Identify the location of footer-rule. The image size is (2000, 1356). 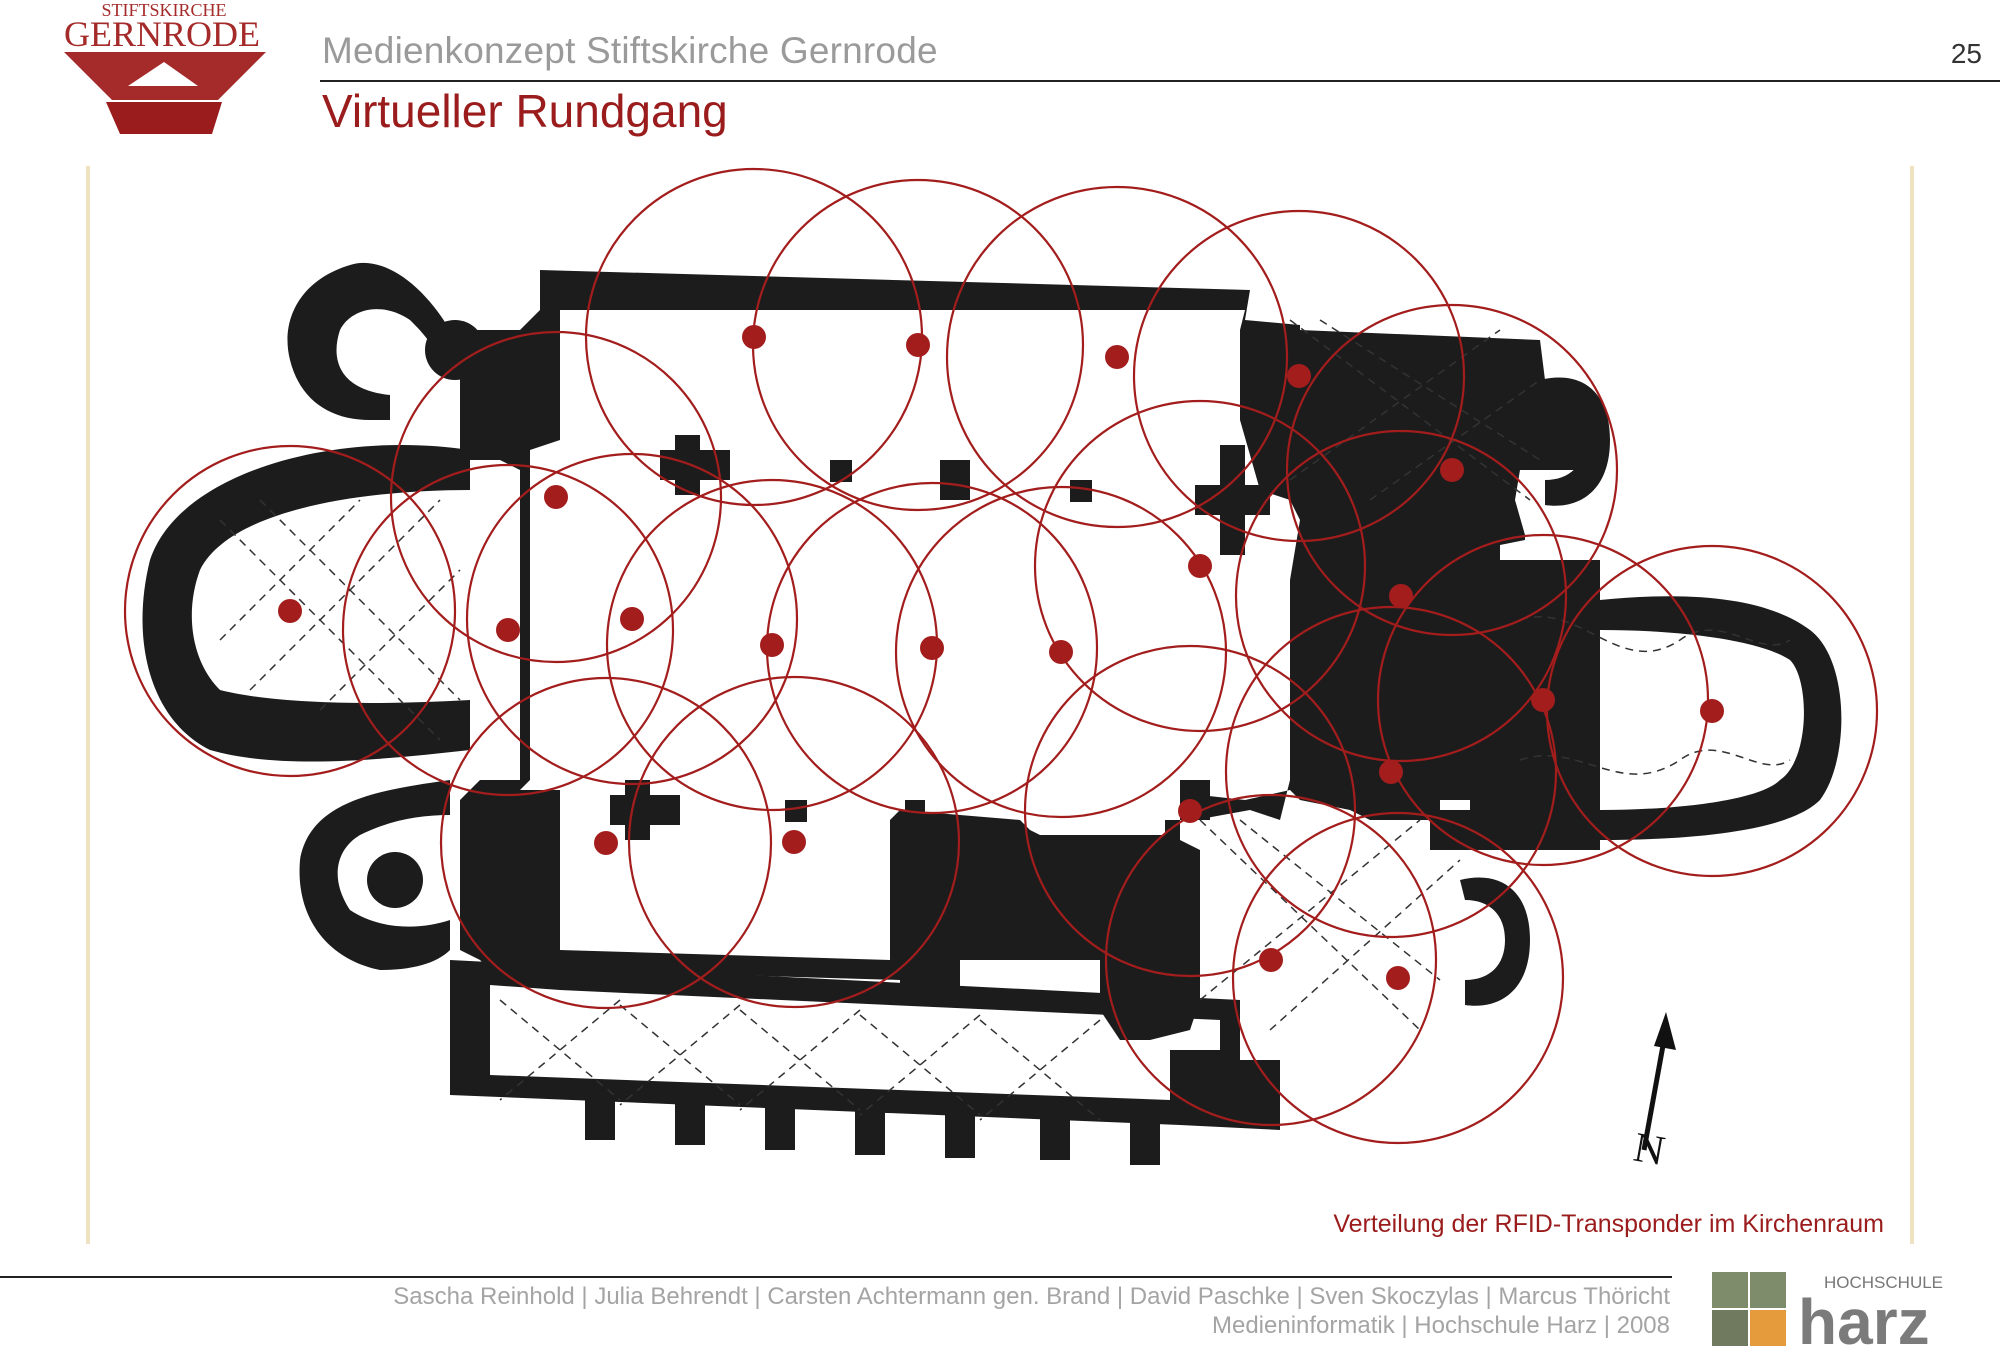
(836, 1277).